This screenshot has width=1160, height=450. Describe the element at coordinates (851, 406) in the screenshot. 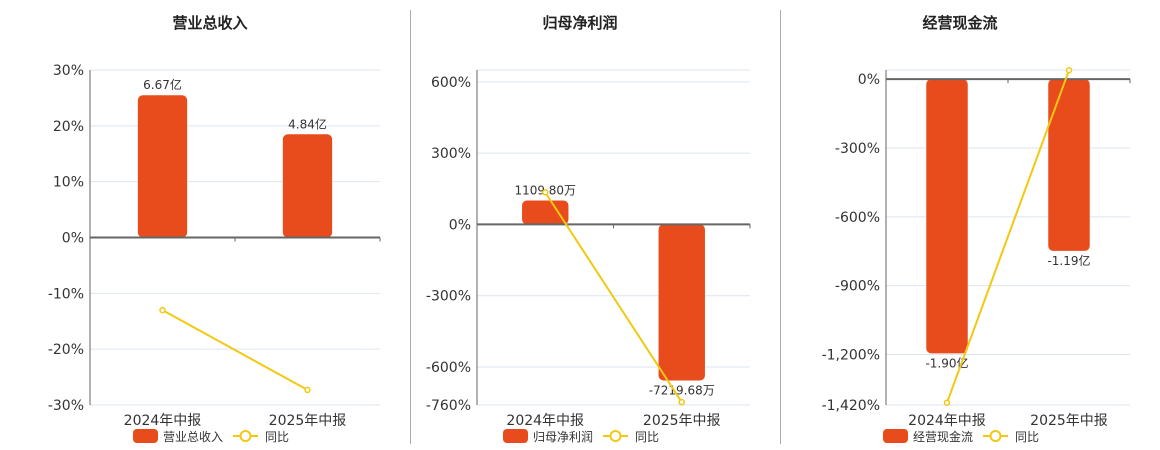

I see `y-tick-label: -1,420%` at that location.